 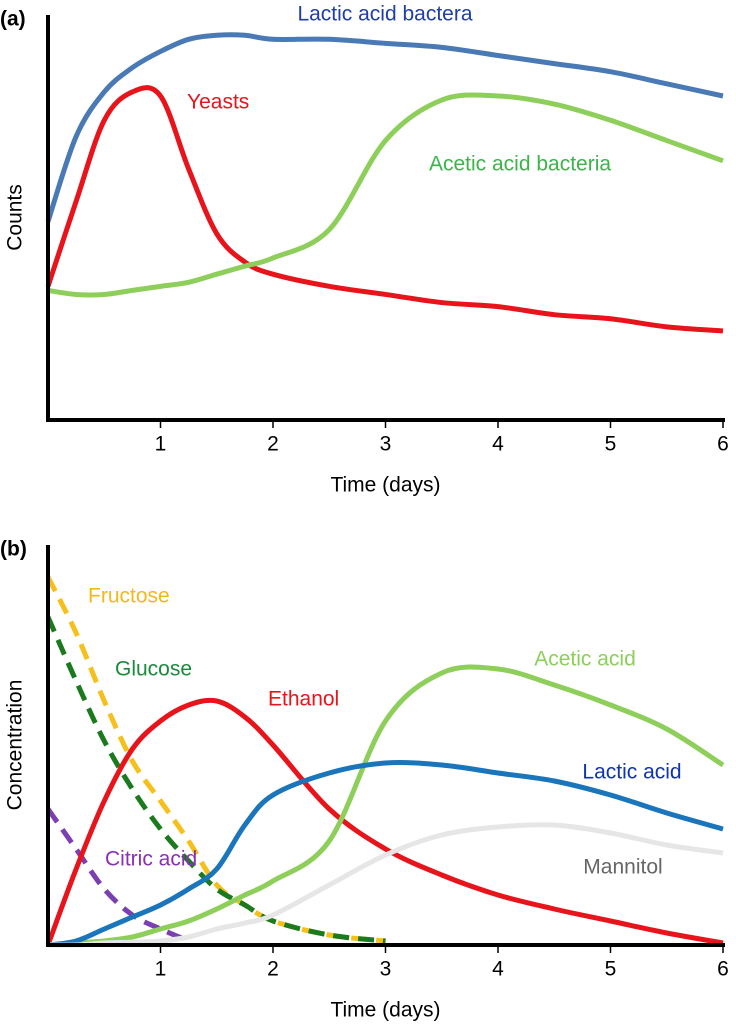 What do you see at coordinates (631, 772) in the screenshot?
I see `series-label: Lactic acid` at bounding box center [631, 772].